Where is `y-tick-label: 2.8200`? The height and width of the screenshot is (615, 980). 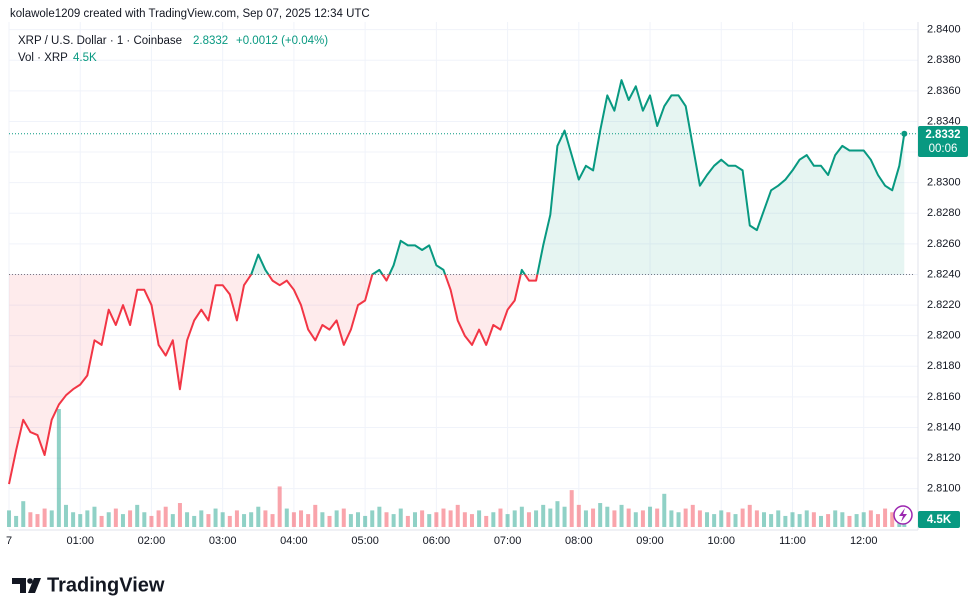
y-tick-label: 2.8200 is located at coordinates (944, 336).